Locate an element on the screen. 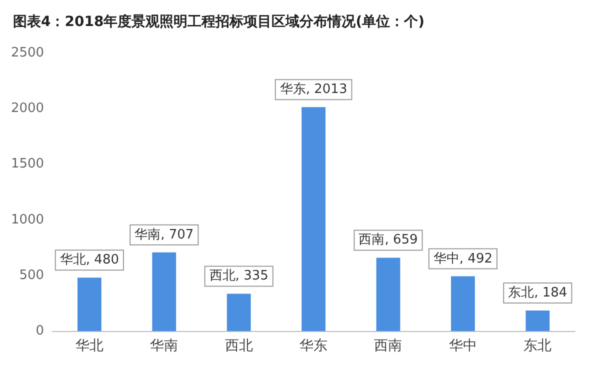 This screenshot has height=379, width=605. data-label: 华南, 707 is located at coordinates (164, 234).